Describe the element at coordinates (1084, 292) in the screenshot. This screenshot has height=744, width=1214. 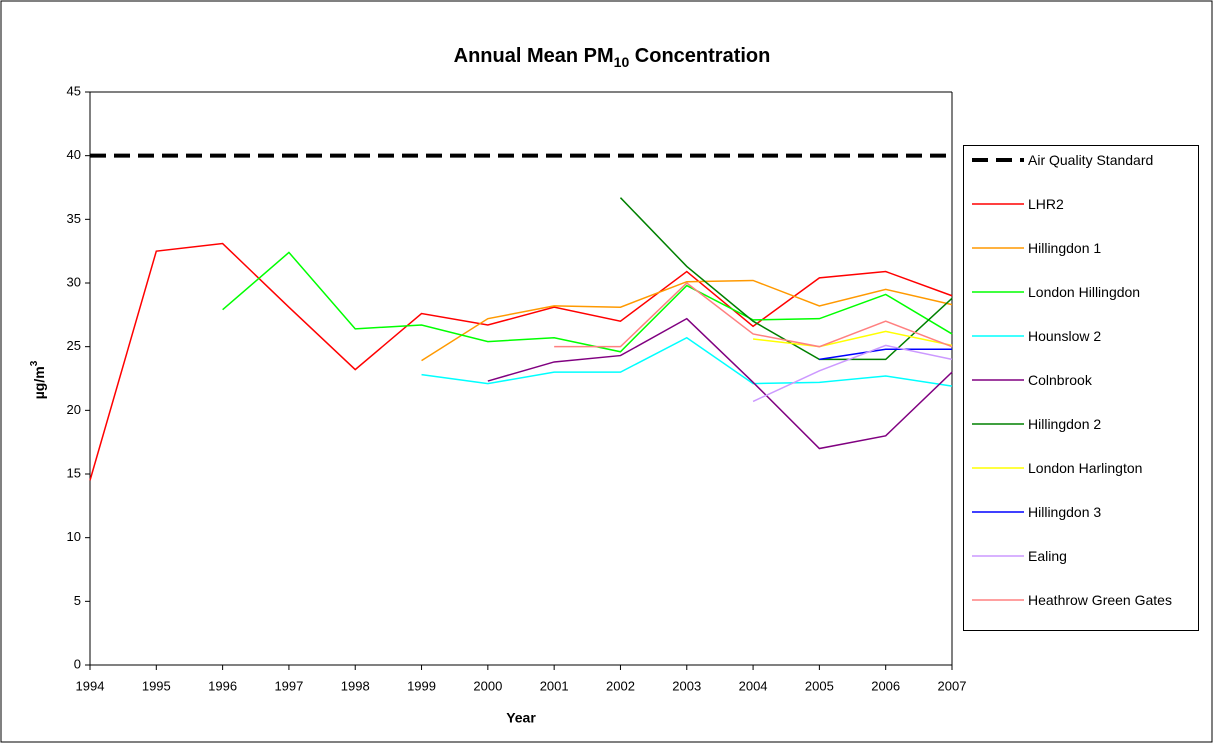
I see `legend-label: London Hillingdon` at that location.